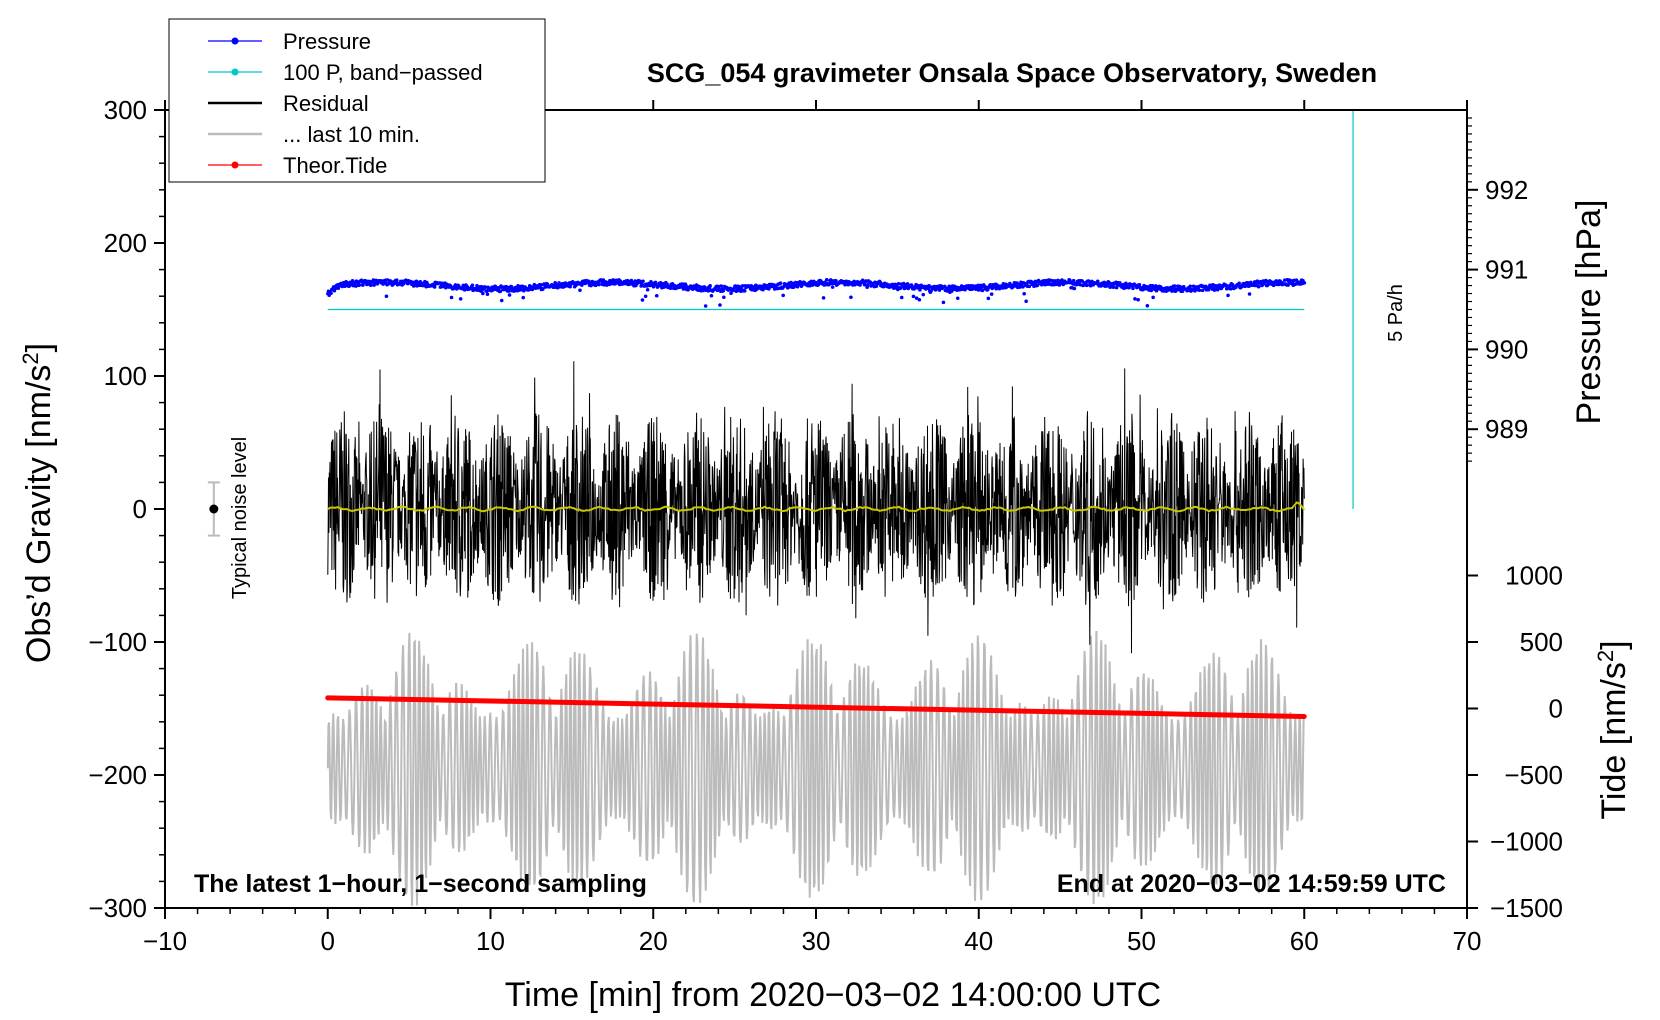 The width and height of the screenshot is (1660, 1020). Describe the element at coordinates (117, 642) in the screenshot. I see `y-tick-label: −100` at that location.